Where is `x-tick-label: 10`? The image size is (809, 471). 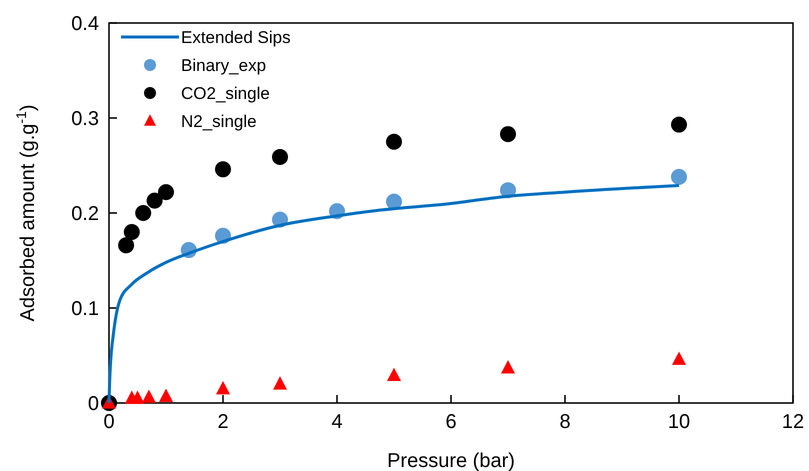
x-tick-label: 10 is located at coordinates (679, 422).